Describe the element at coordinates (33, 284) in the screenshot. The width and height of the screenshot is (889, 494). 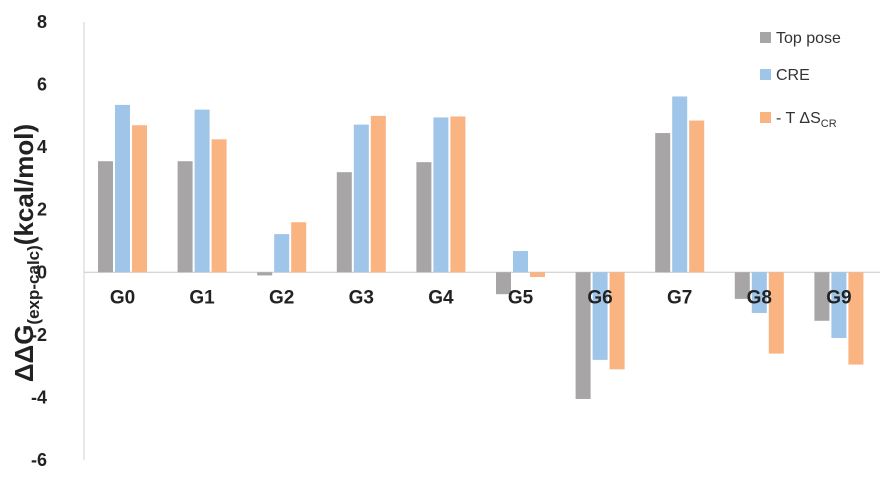
I see `y-axis-title-subscript: (exp-calc)` at that location.